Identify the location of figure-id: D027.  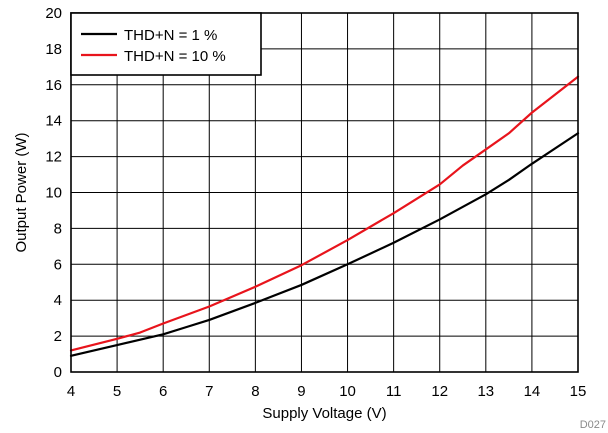
(593, 425).